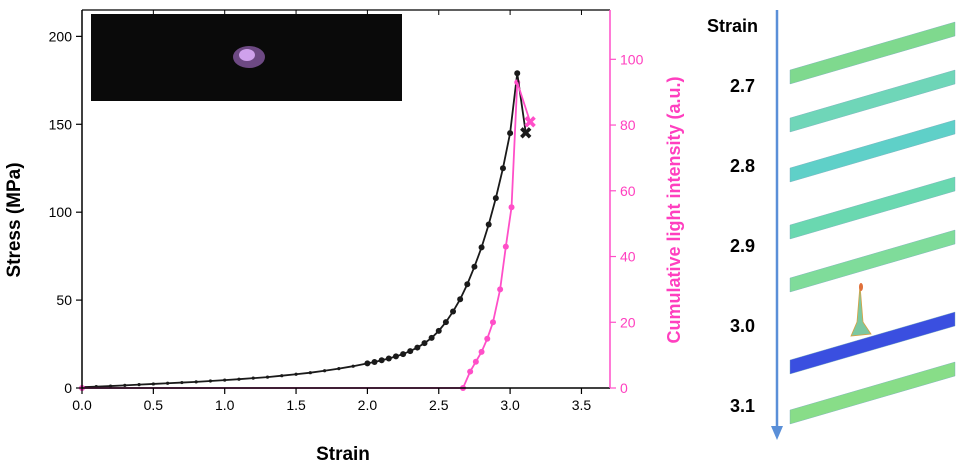 The image size is (969, 470). I want to click on x-tick-label: 2.0, so click(368, 405).